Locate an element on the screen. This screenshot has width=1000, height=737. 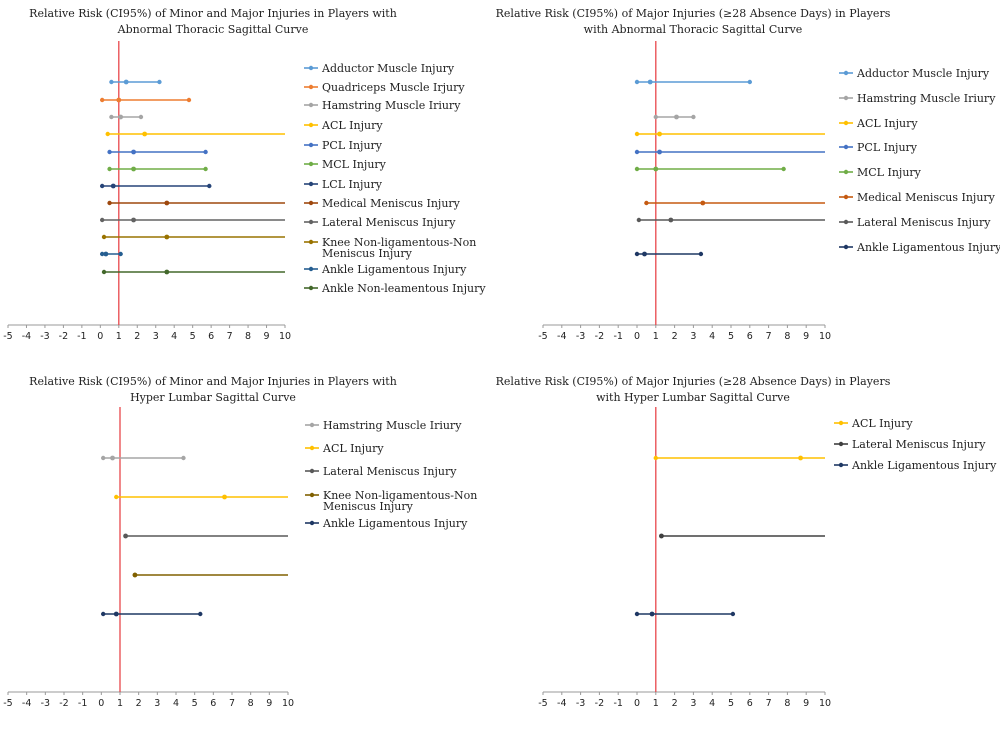
x-tick-label: -2 is located at coordinates (63, 703).